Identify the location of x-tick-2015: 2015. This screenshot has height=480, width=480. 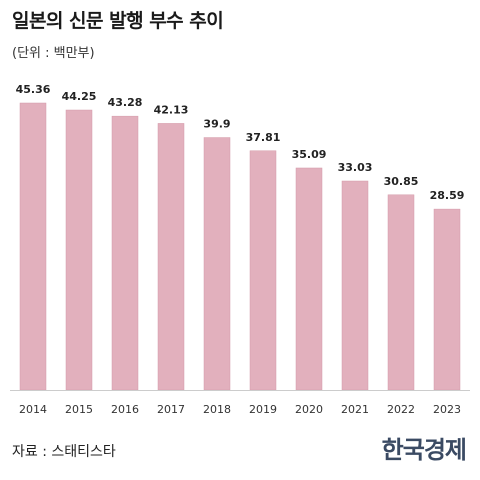
(79, 409).